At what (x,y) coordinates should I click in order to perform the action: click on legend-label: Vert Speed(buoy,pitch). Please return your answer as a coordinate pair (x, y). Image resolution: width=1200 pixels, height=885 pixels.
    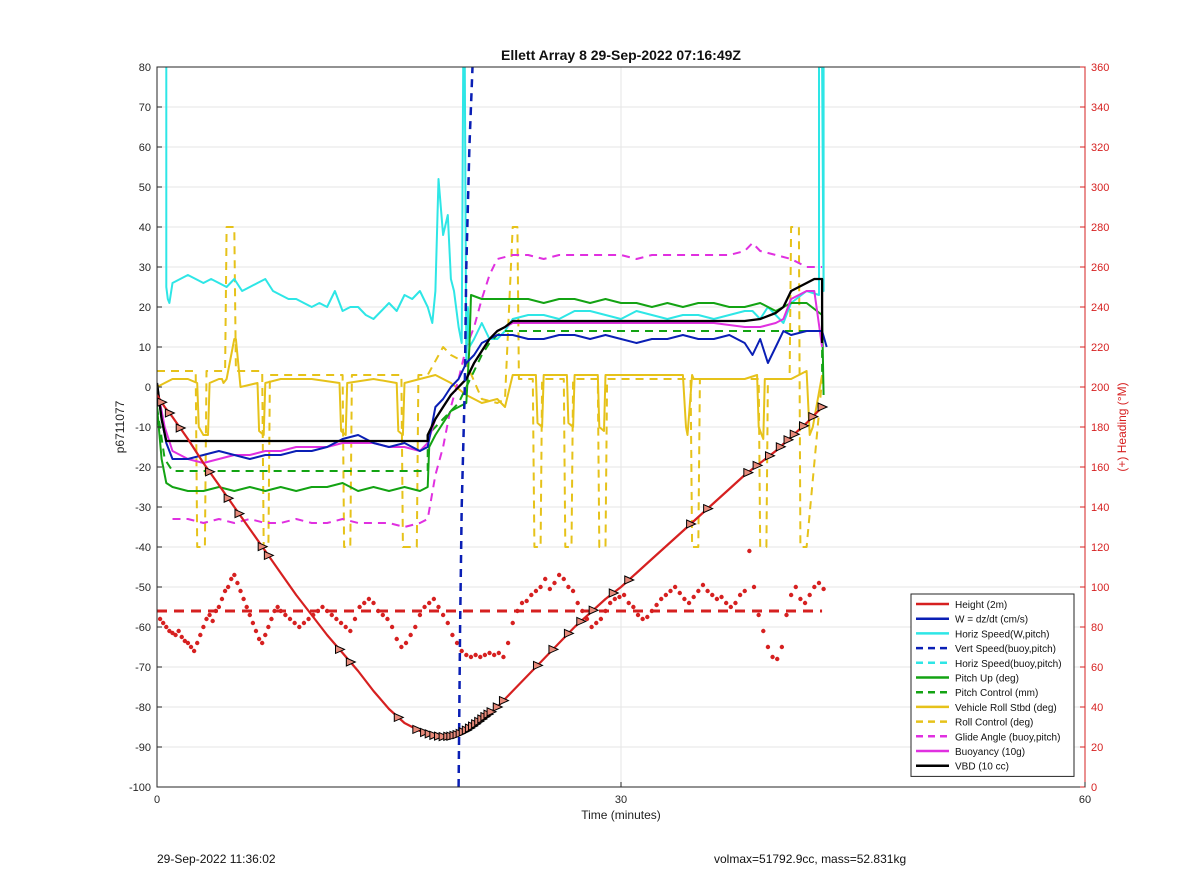
    Looking at the image, I should click on (1005, 649).